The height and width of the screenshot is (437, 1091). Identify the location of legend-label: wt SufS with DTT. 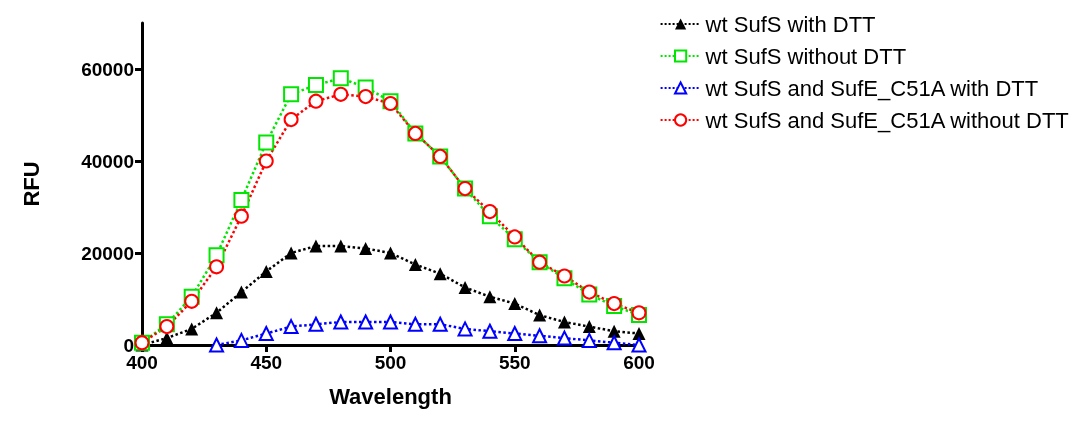
(790, 24).